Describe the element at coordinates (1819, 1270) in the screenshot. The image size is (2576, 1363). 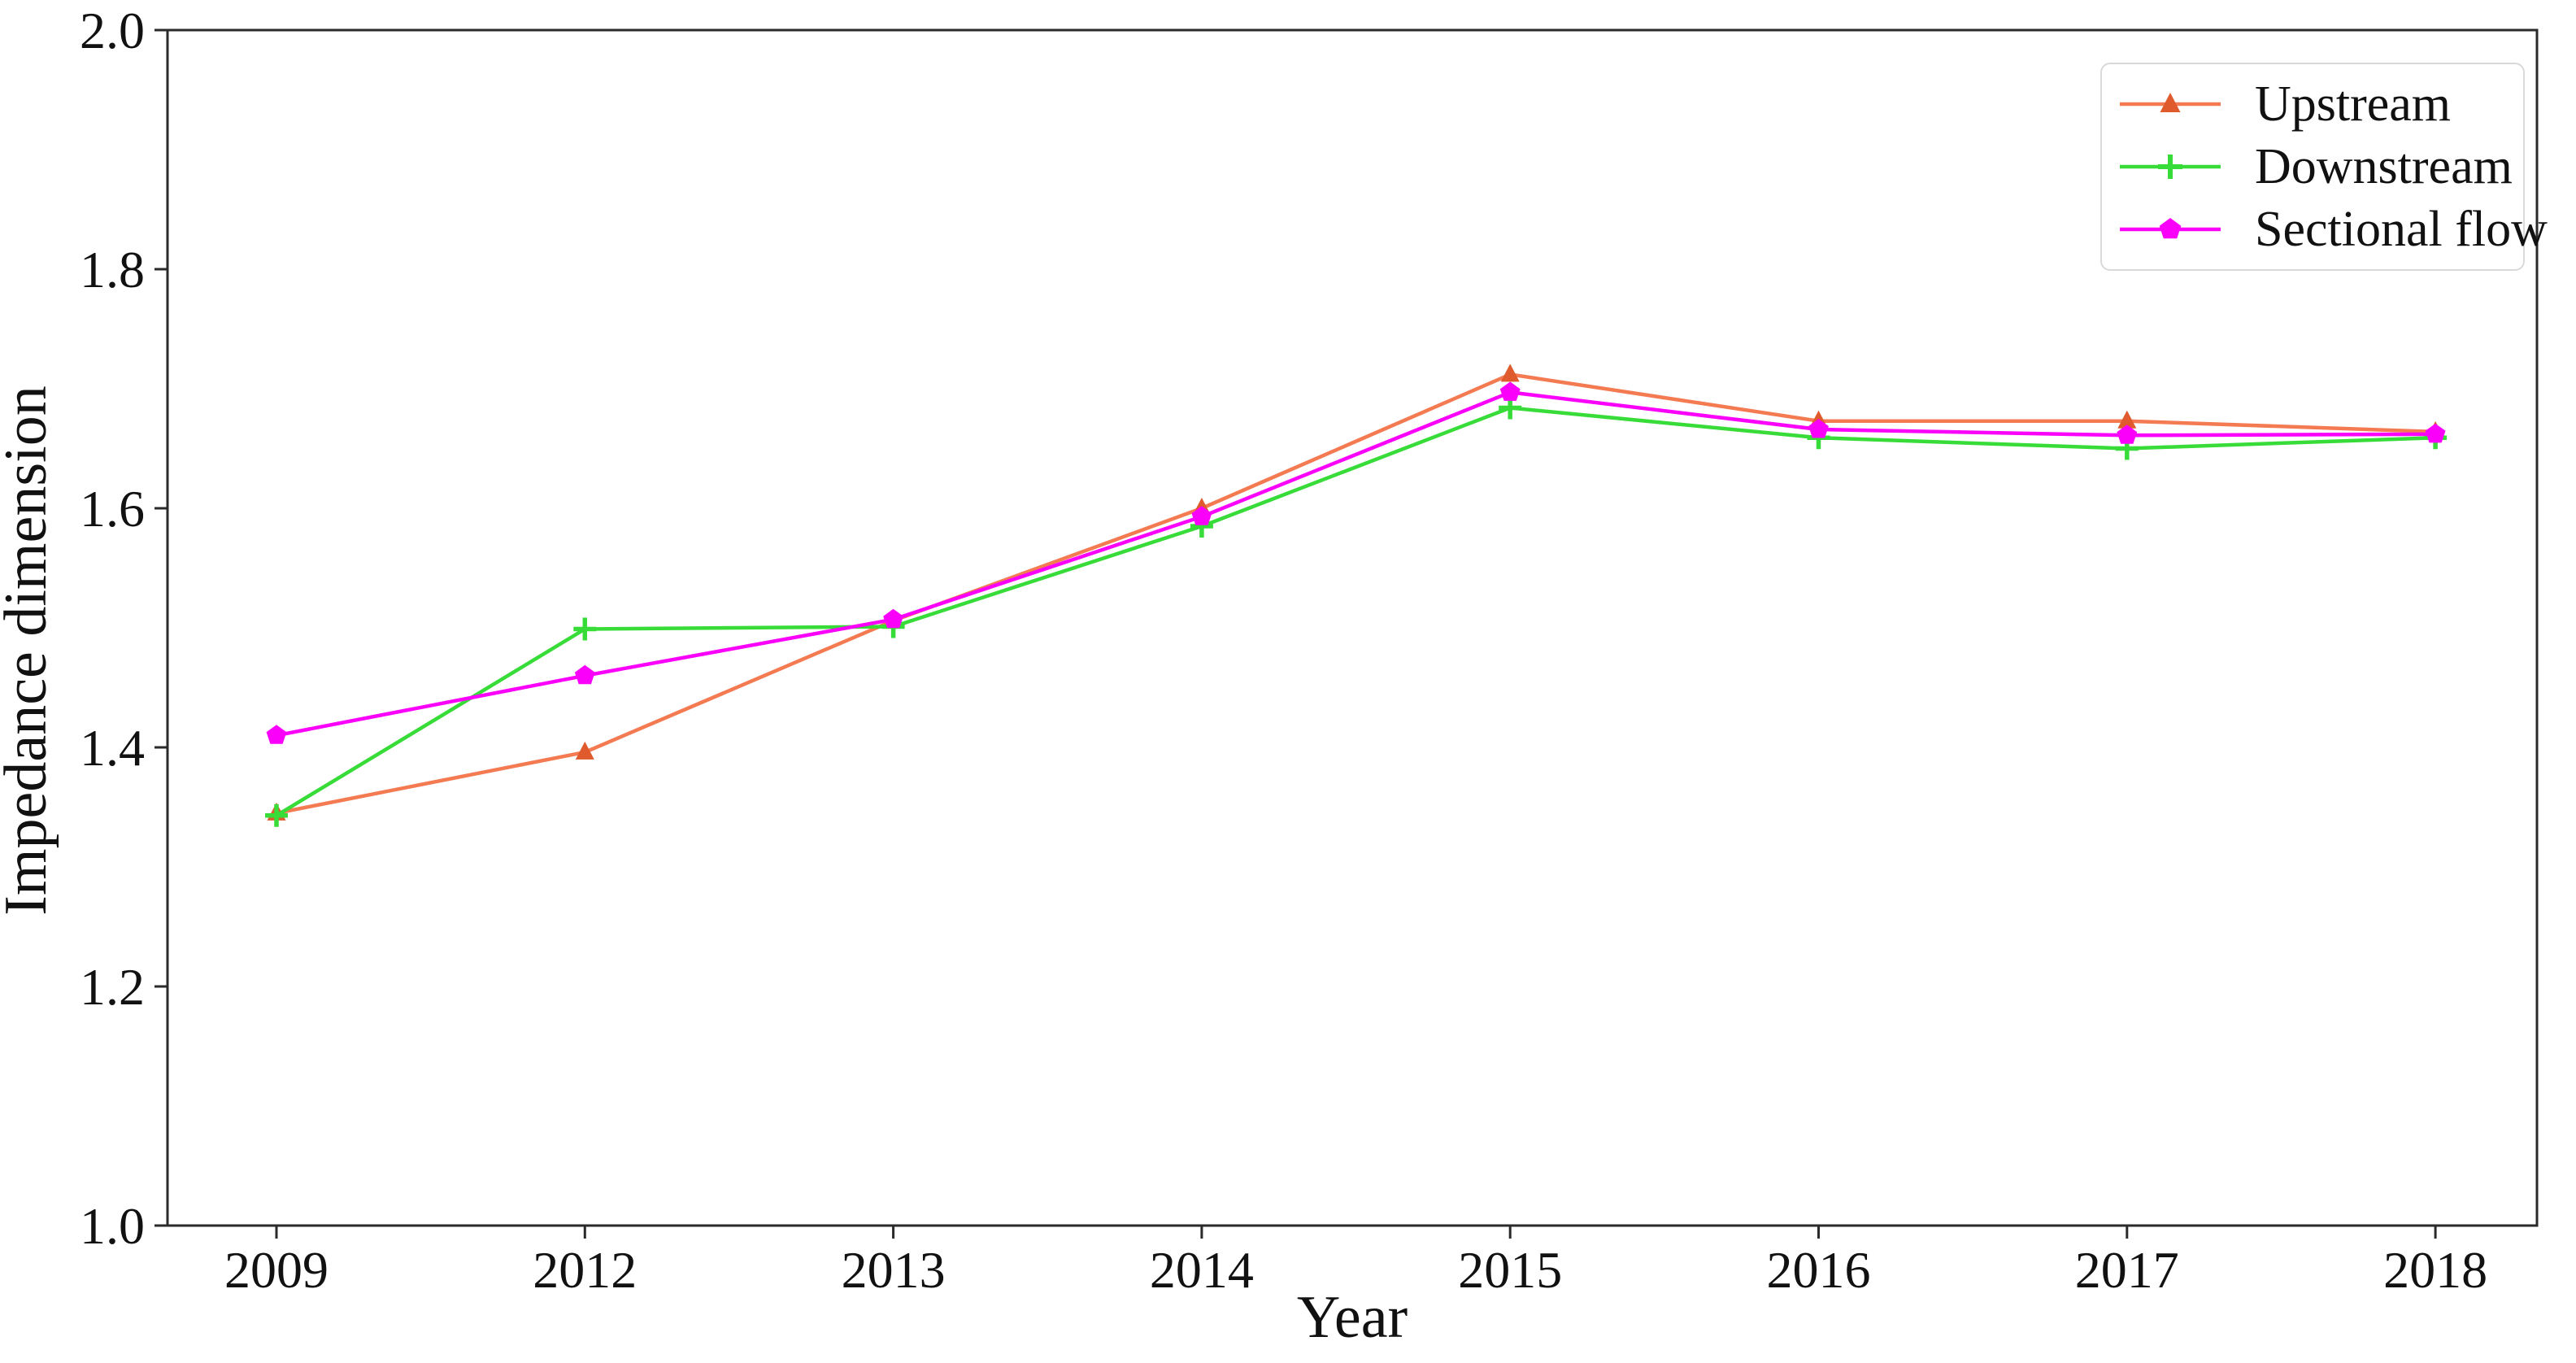
I see `x-axis-tick-label: 2016` at that location.